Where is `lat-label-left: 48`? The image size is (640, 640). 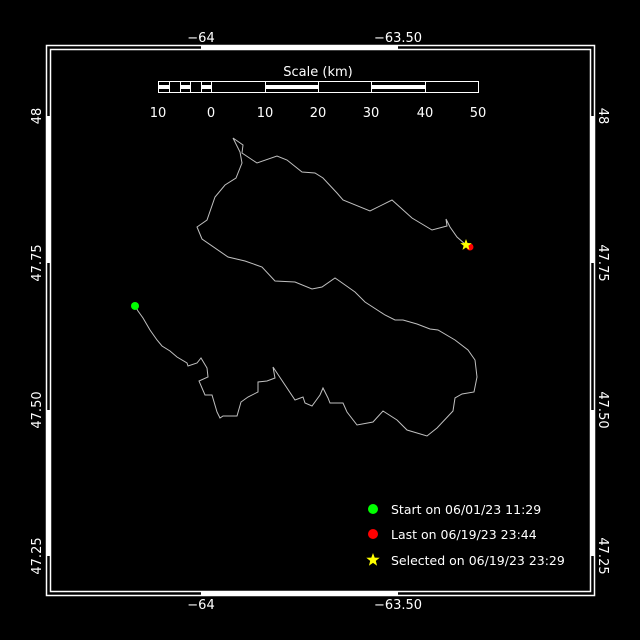 lat-label-left: 48 is located at coordinates (37, 116).